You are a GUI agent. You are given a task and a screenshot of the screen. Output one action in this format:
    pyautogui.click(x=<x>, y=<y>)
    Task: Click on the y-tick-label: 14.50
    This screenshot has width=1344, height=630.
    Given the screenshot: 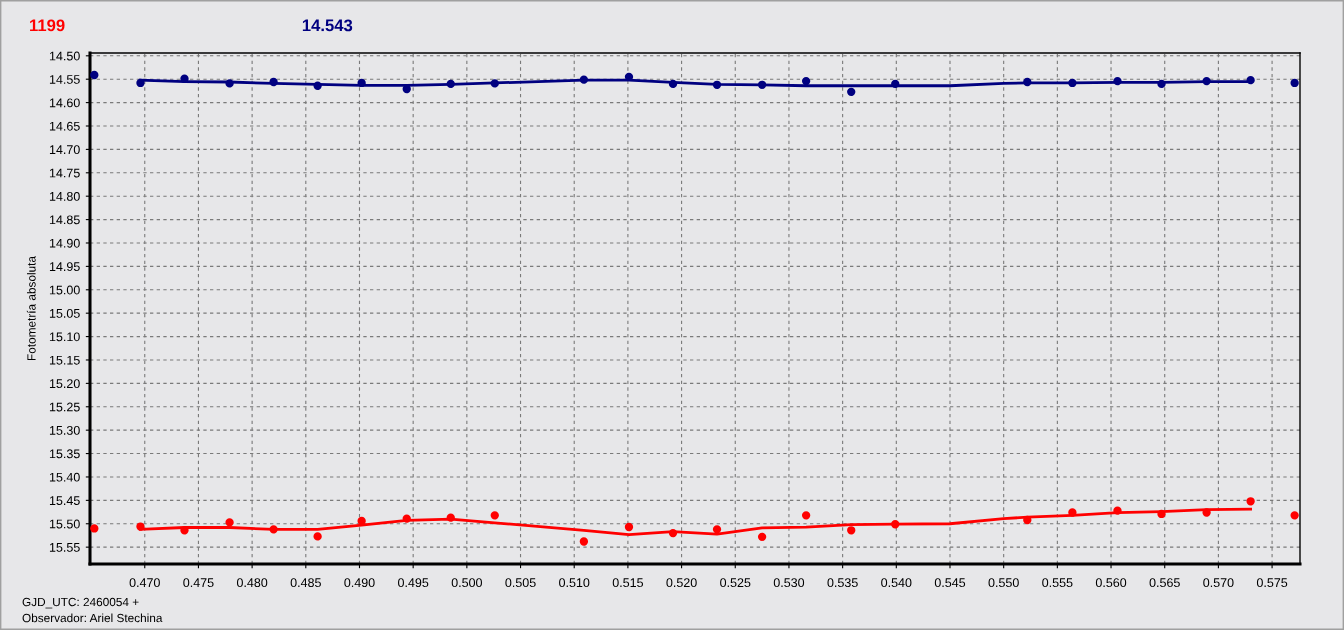 What is the action you would take?
    pyautogui.click(x=64, y=56)
    